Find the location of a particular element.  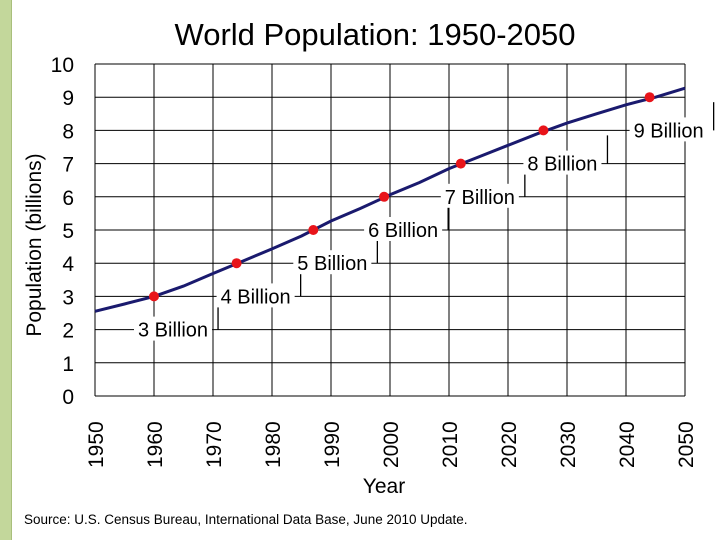

milestone-label: 8 Billion is located at coordinates (562, 165).